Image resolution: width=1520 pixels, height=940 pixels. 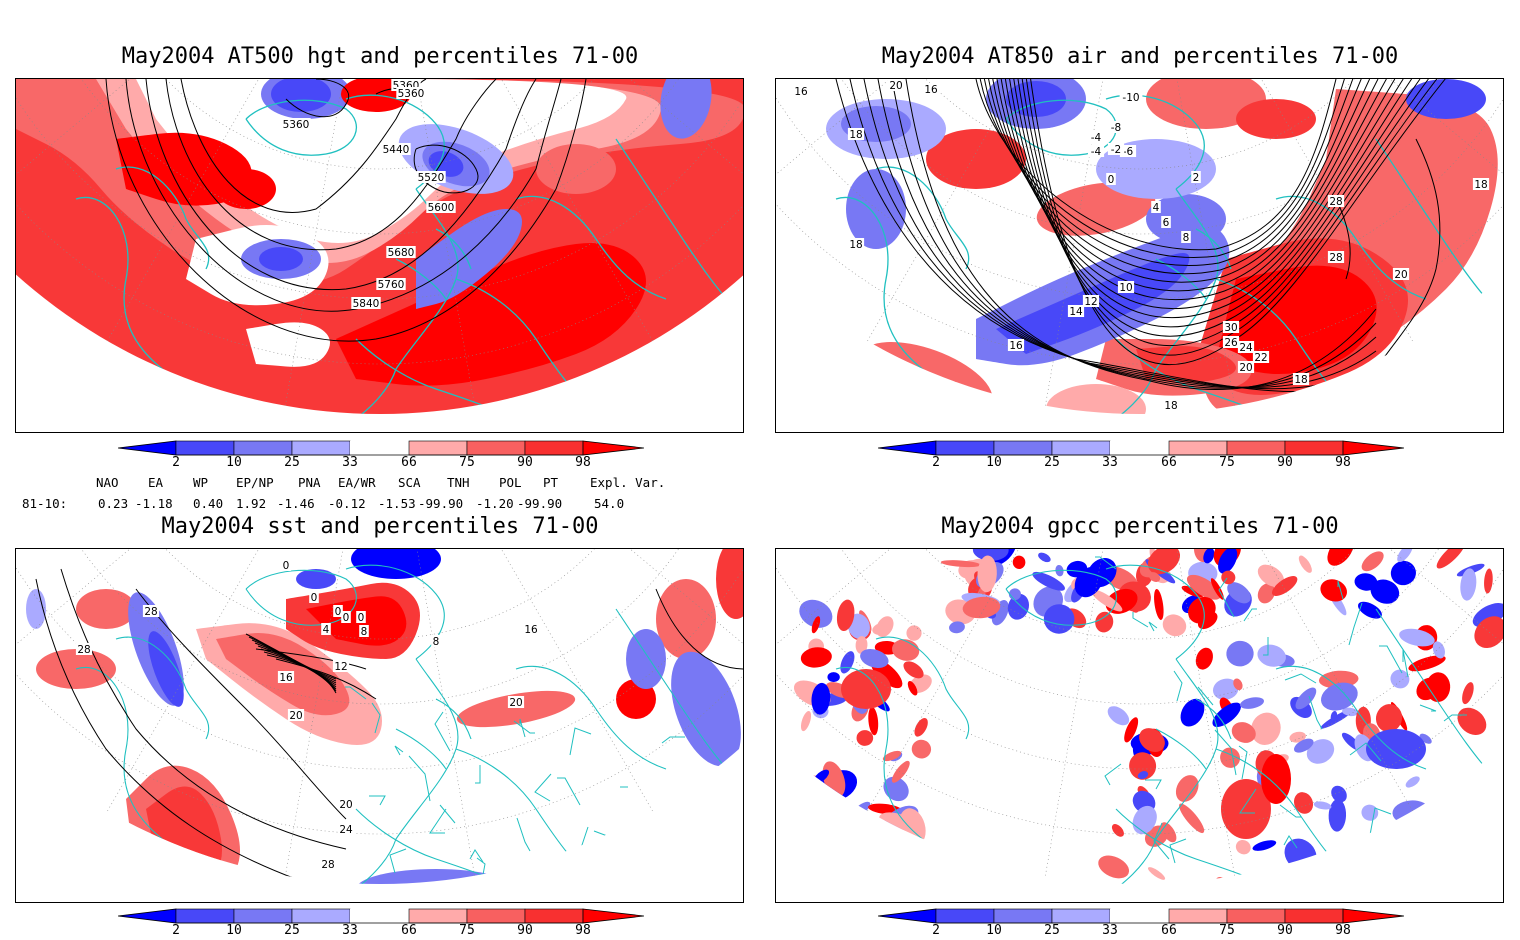 What do you see at coordinates (1231, 327) in the screenshot?
I see `contour-label: 30` at bounding box center [1231, 327].